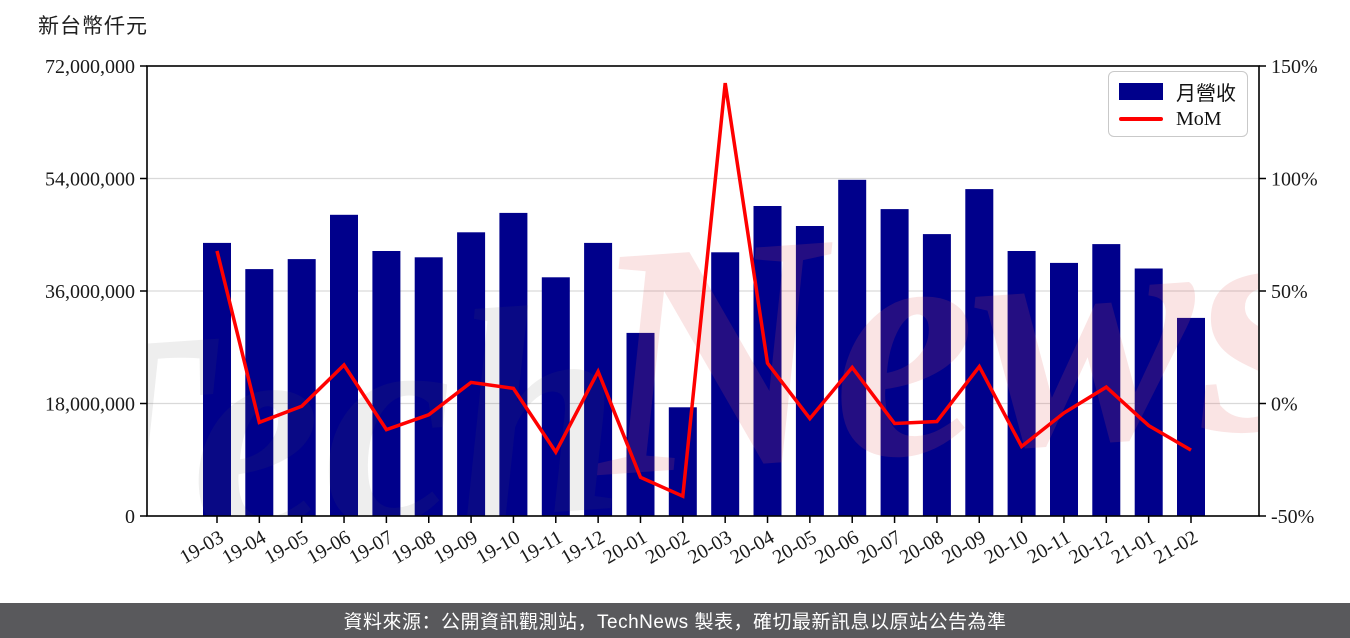 This screenshot has height=638, width=1350. What do you see at coordinates (1006, 547) in the screenshot?
I see `x-tick-label-20-10: 20-10` at bounding box center [1006, 547].